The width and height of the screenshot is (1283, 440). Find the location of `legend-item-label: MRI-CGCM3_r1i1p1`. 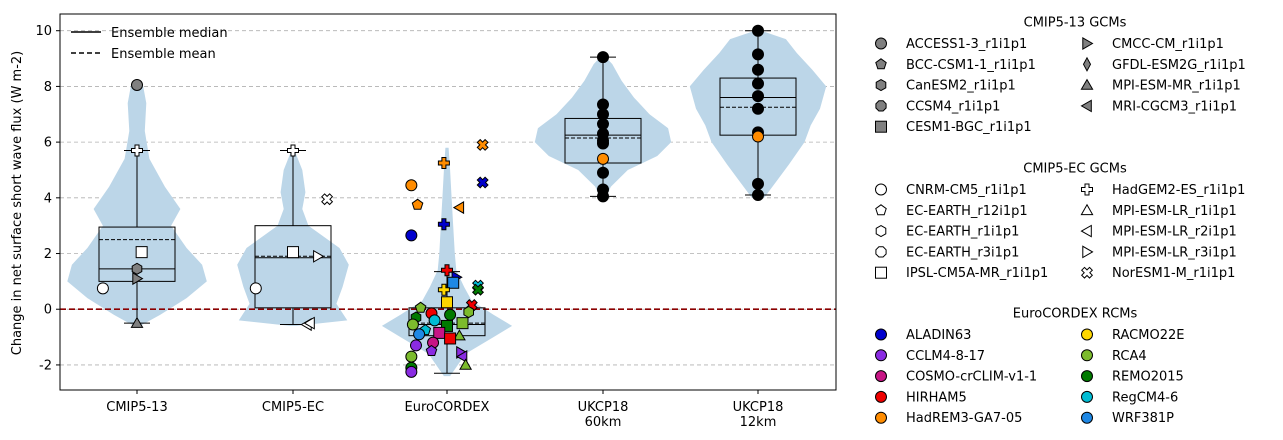

legend-item-label: MRI-CGCM3_r1i1p1 is located at coordinates (1174, 106).